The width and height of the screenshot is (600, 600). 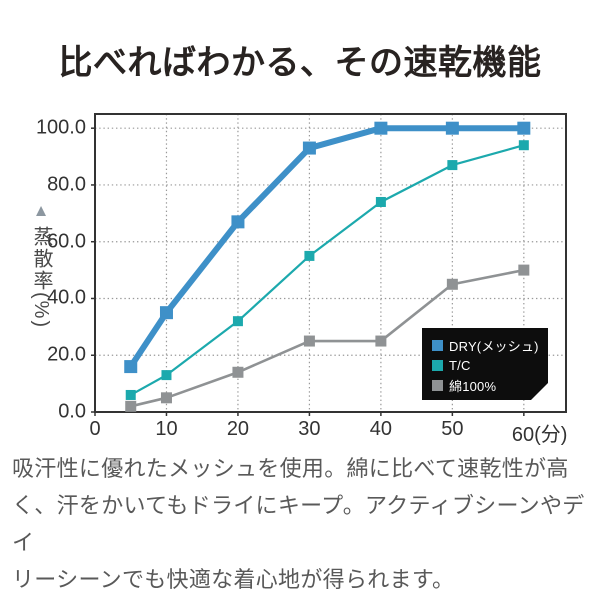 I want to click on description-line: く、汗をかいてもドライにキープ。アクティブシーンやデイ, so click(x=298, y=524).